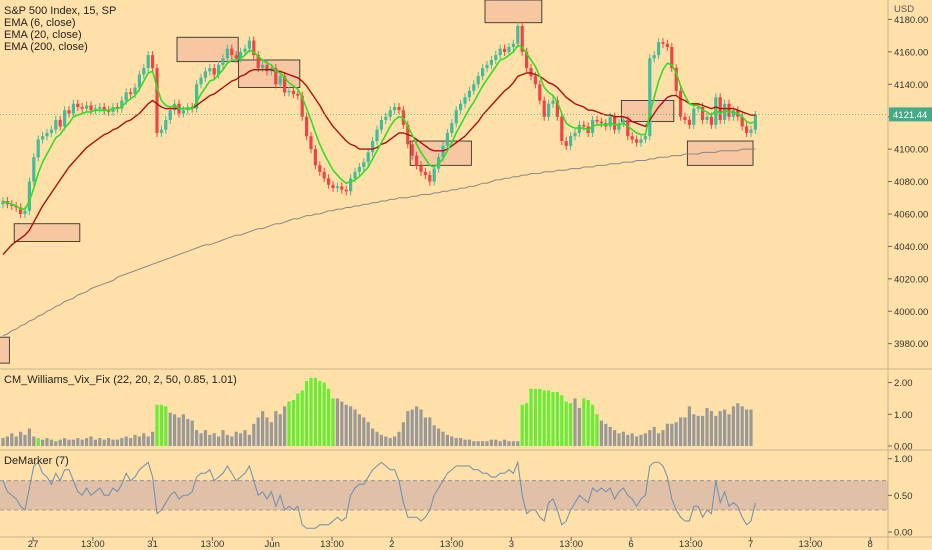 This screenshot has width=932, height=550. Describe the element at coordinates (36, 461) in the screenshot. I see `demarker-legend: DeMarker (7)` at that location.